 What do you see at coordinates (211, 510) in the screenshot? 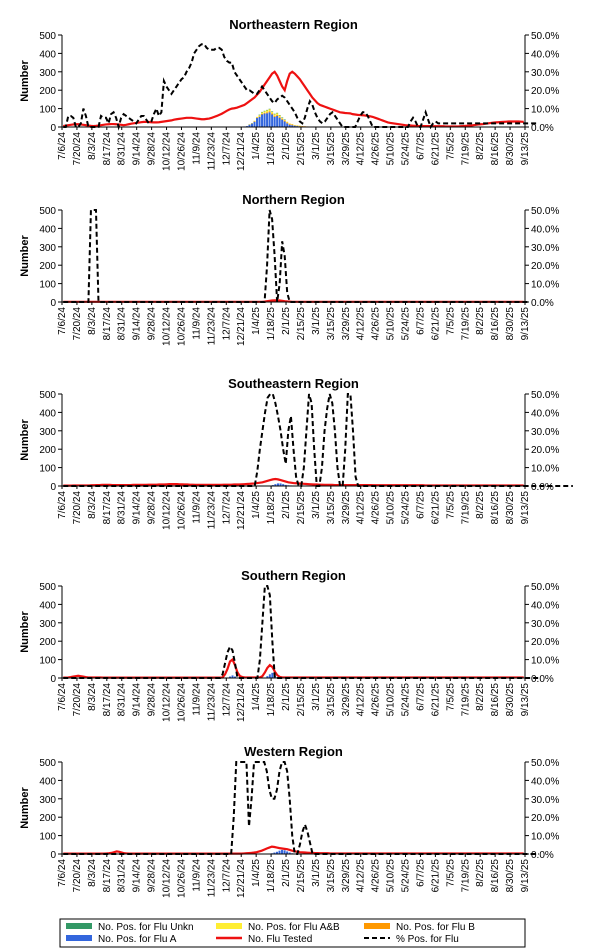
I see `x-tick-label: 11/23/24` at bounding box center [211, 510].